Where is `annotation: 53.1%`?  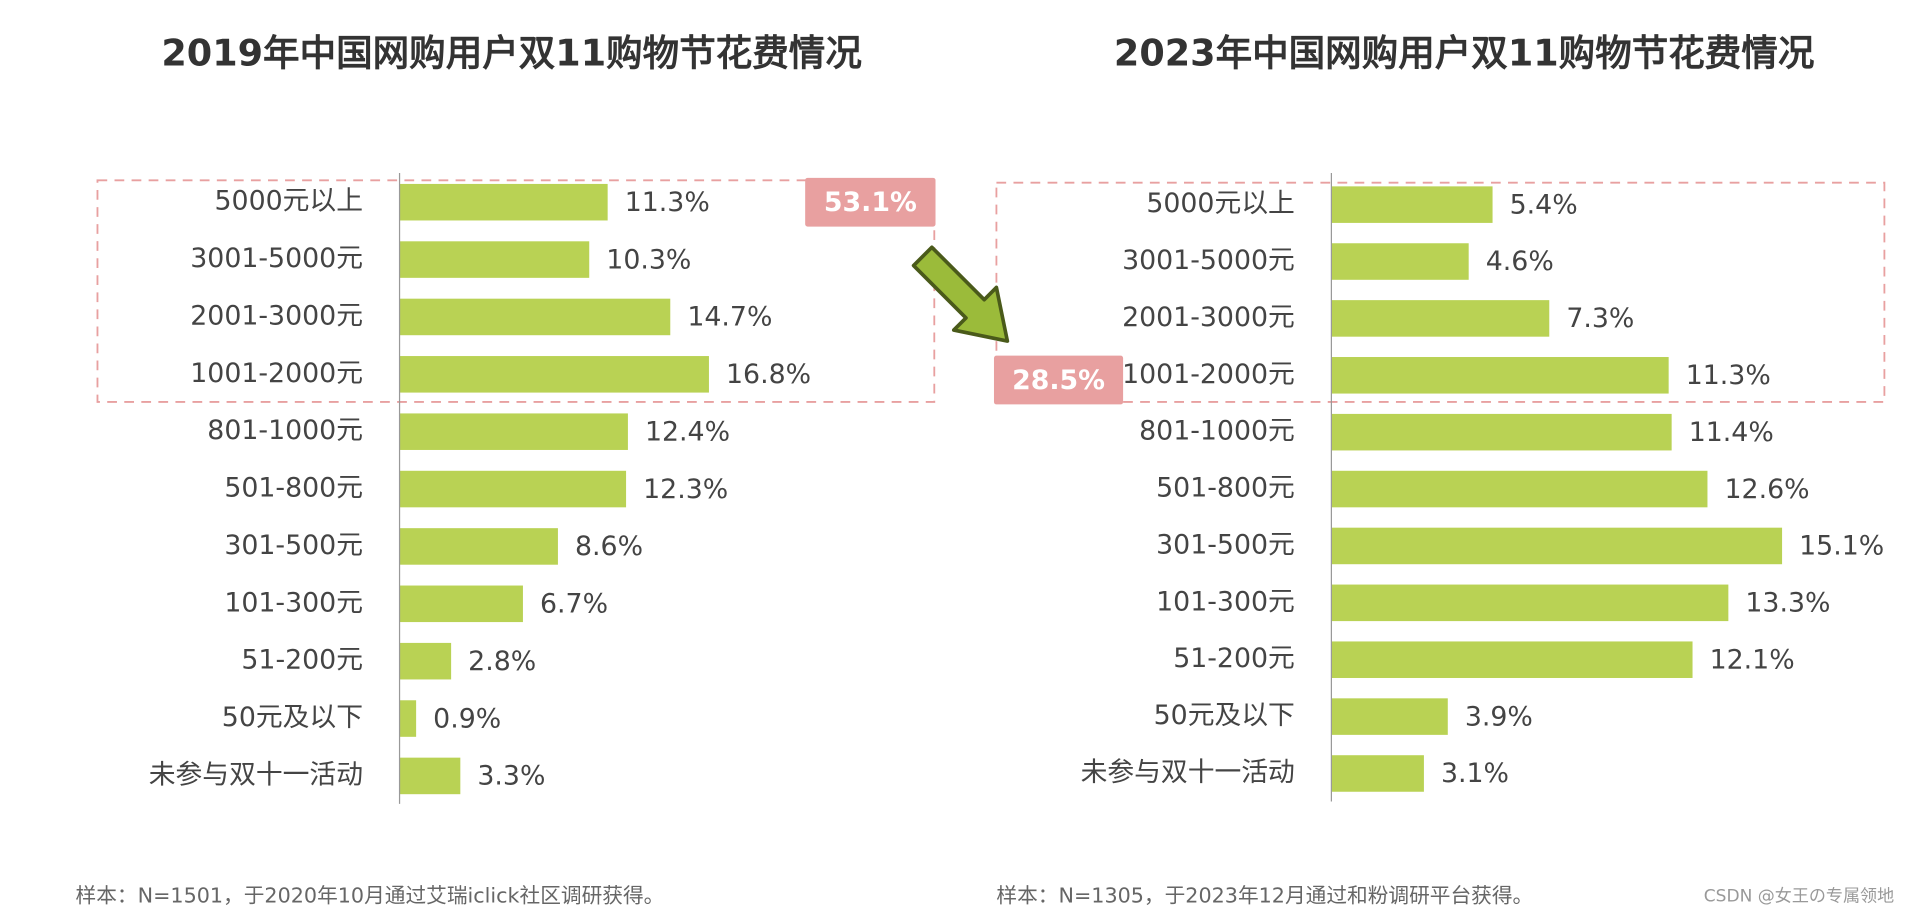 annotation: 53.1% is located at coordinates (870, 202).